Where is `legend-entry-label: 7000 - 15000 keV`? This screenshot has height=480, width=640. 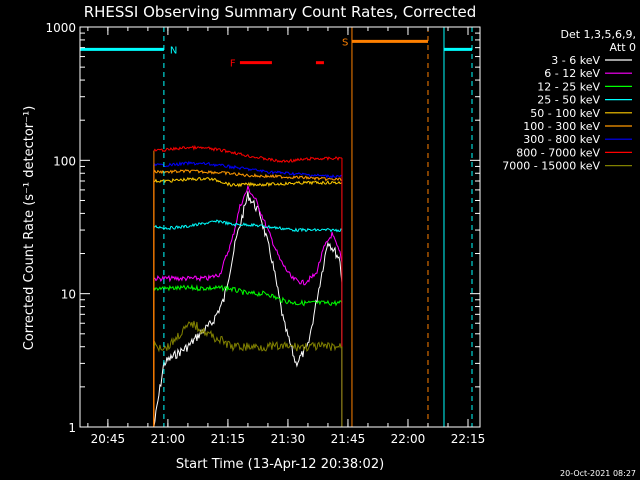 legend-entry-label: 7000 - 15000 keV is located at coordinates (551, 166).